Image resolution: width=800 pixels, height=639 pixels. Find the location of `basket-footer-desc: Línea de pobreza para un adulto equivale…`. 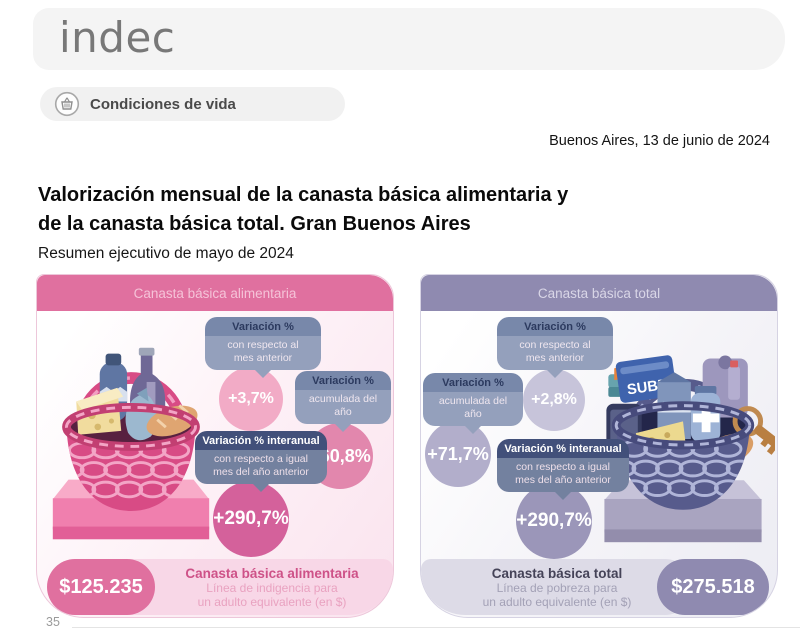

basket-footer-desc: Línea de pobreza para un adulto equivale… is located at coordinates (557, 595).